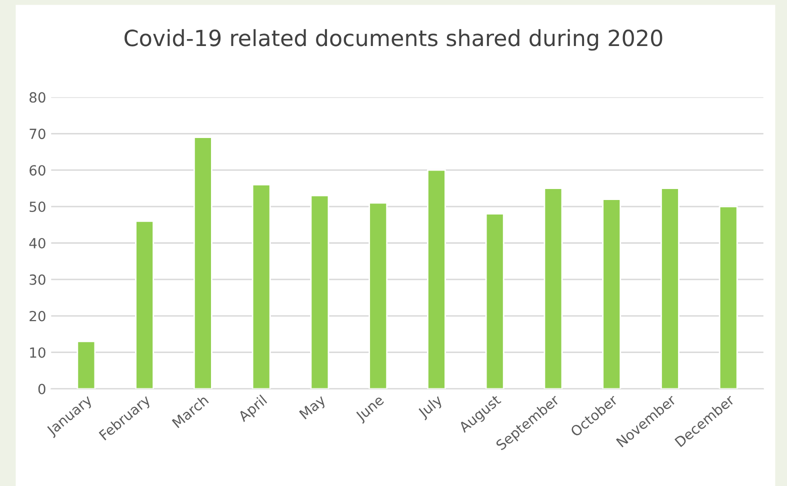  I want to click on y-tick-label: 40, so click(37, 243).